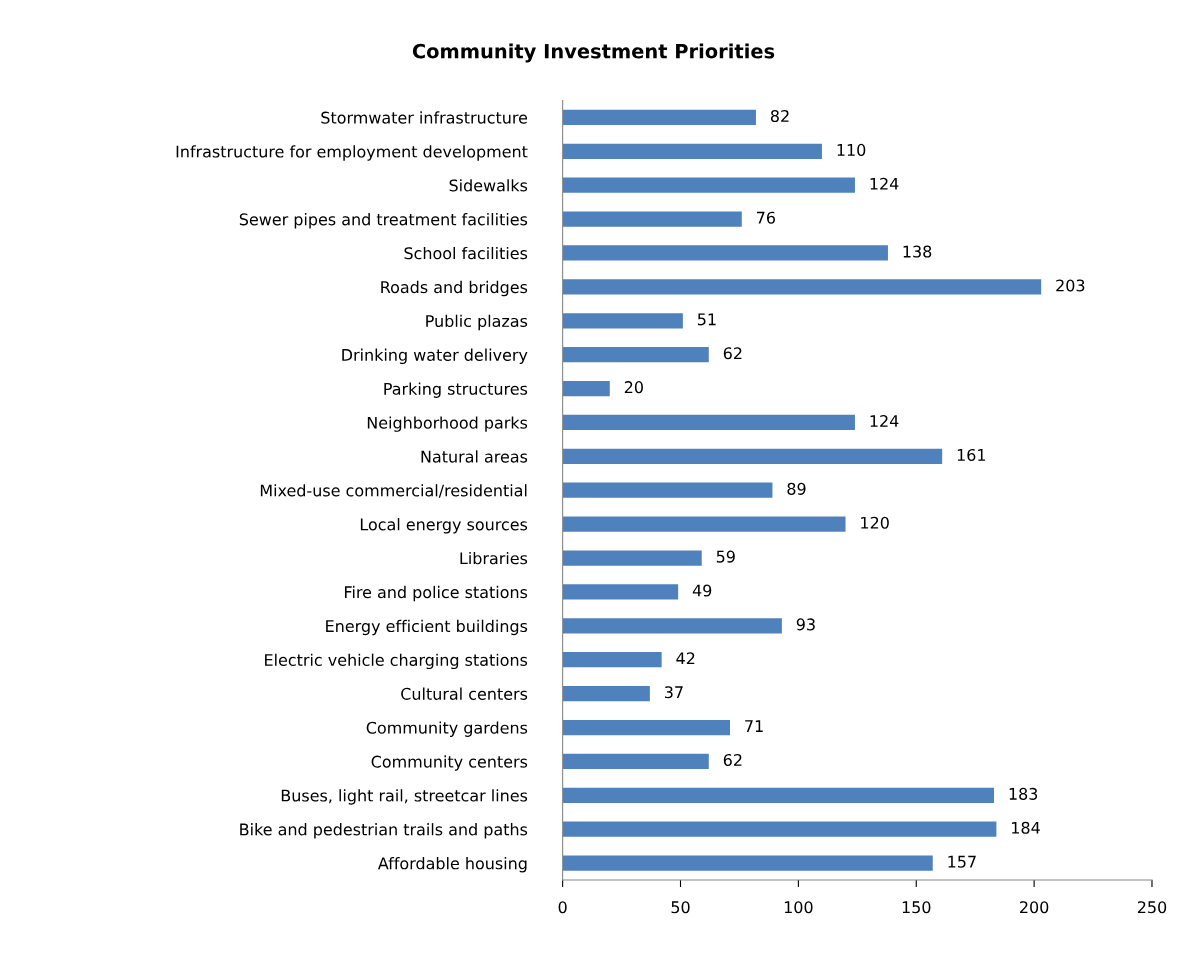 The height and width of the screenshot is (966, 1187). Describe the element at coordinates (633, 387) in the screenshot. I see `data-label: 20` at that location.